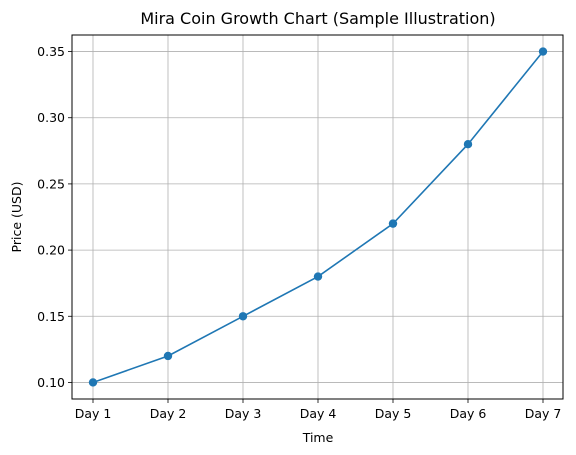 This screenshot has height=455, width=576. What do you see at coordinates (543, 413) in the screenshot?
I see `x-tick-label: Day 7` at bounding box center [543, 413].